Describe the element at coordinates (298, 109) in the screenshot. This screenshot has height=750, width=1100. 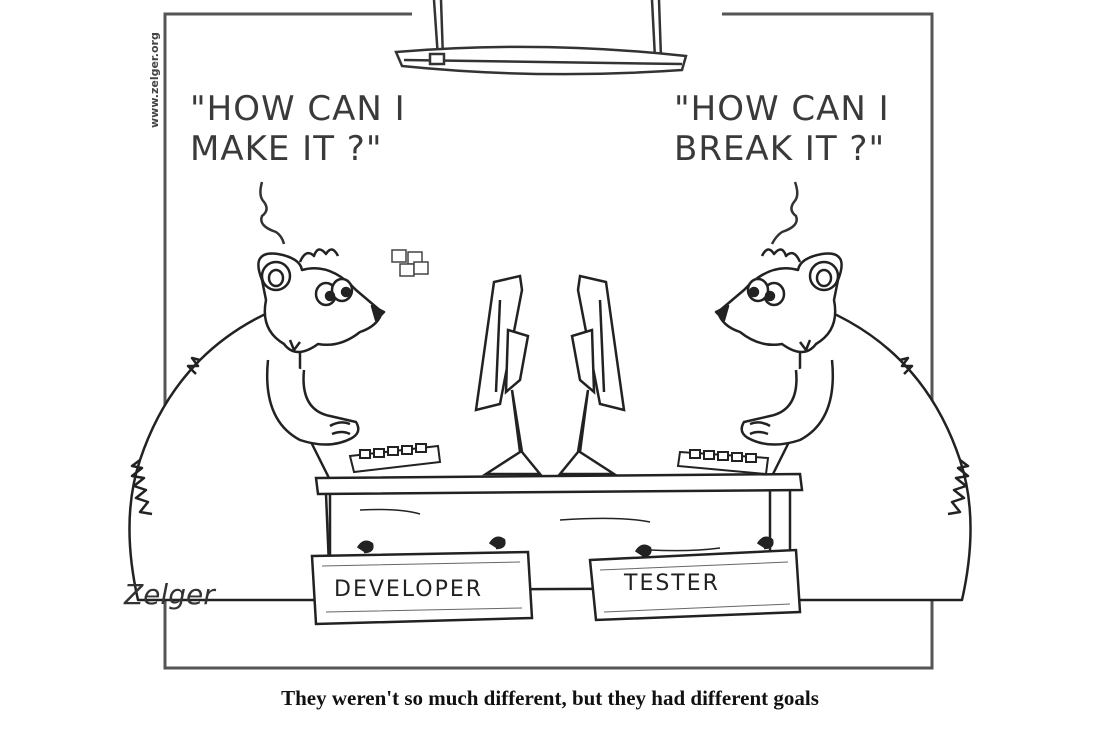
I see `developer-speech-line-1: "HOW CAN I` at that location.